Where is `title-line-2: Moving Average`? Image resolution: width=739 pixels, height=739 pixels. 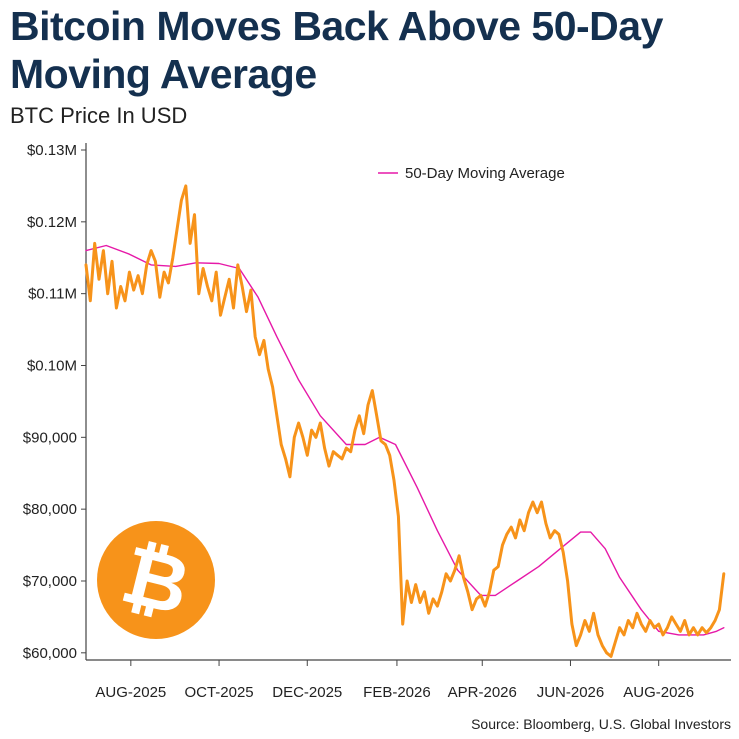 title-line-2: Moving Average is located at coordinates (163, 74).